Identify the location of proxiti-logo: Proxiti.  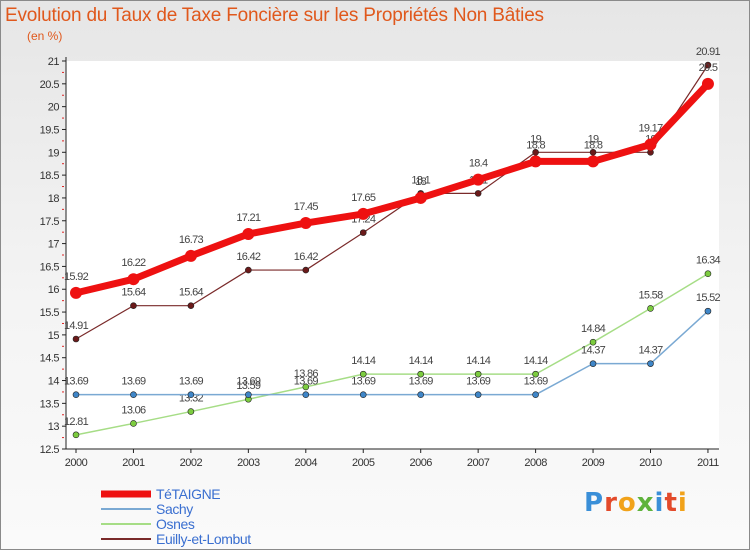
(636, 503).